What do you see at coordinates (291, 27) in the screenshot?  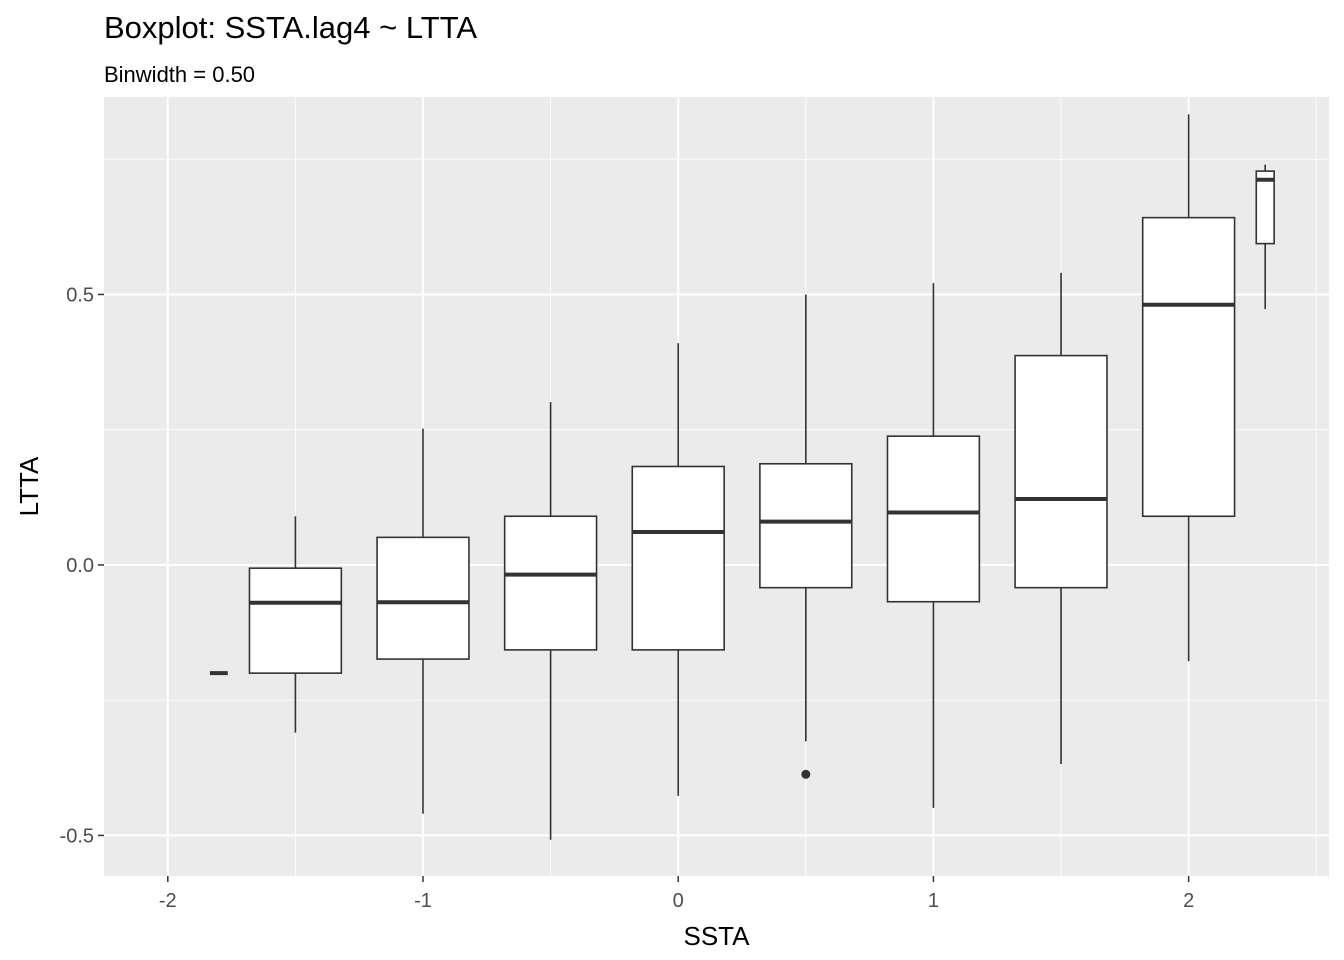 I see `chart-title: Boxplot: SSTA.lag4 ~ LTTA` at bounding box center [291, 27].